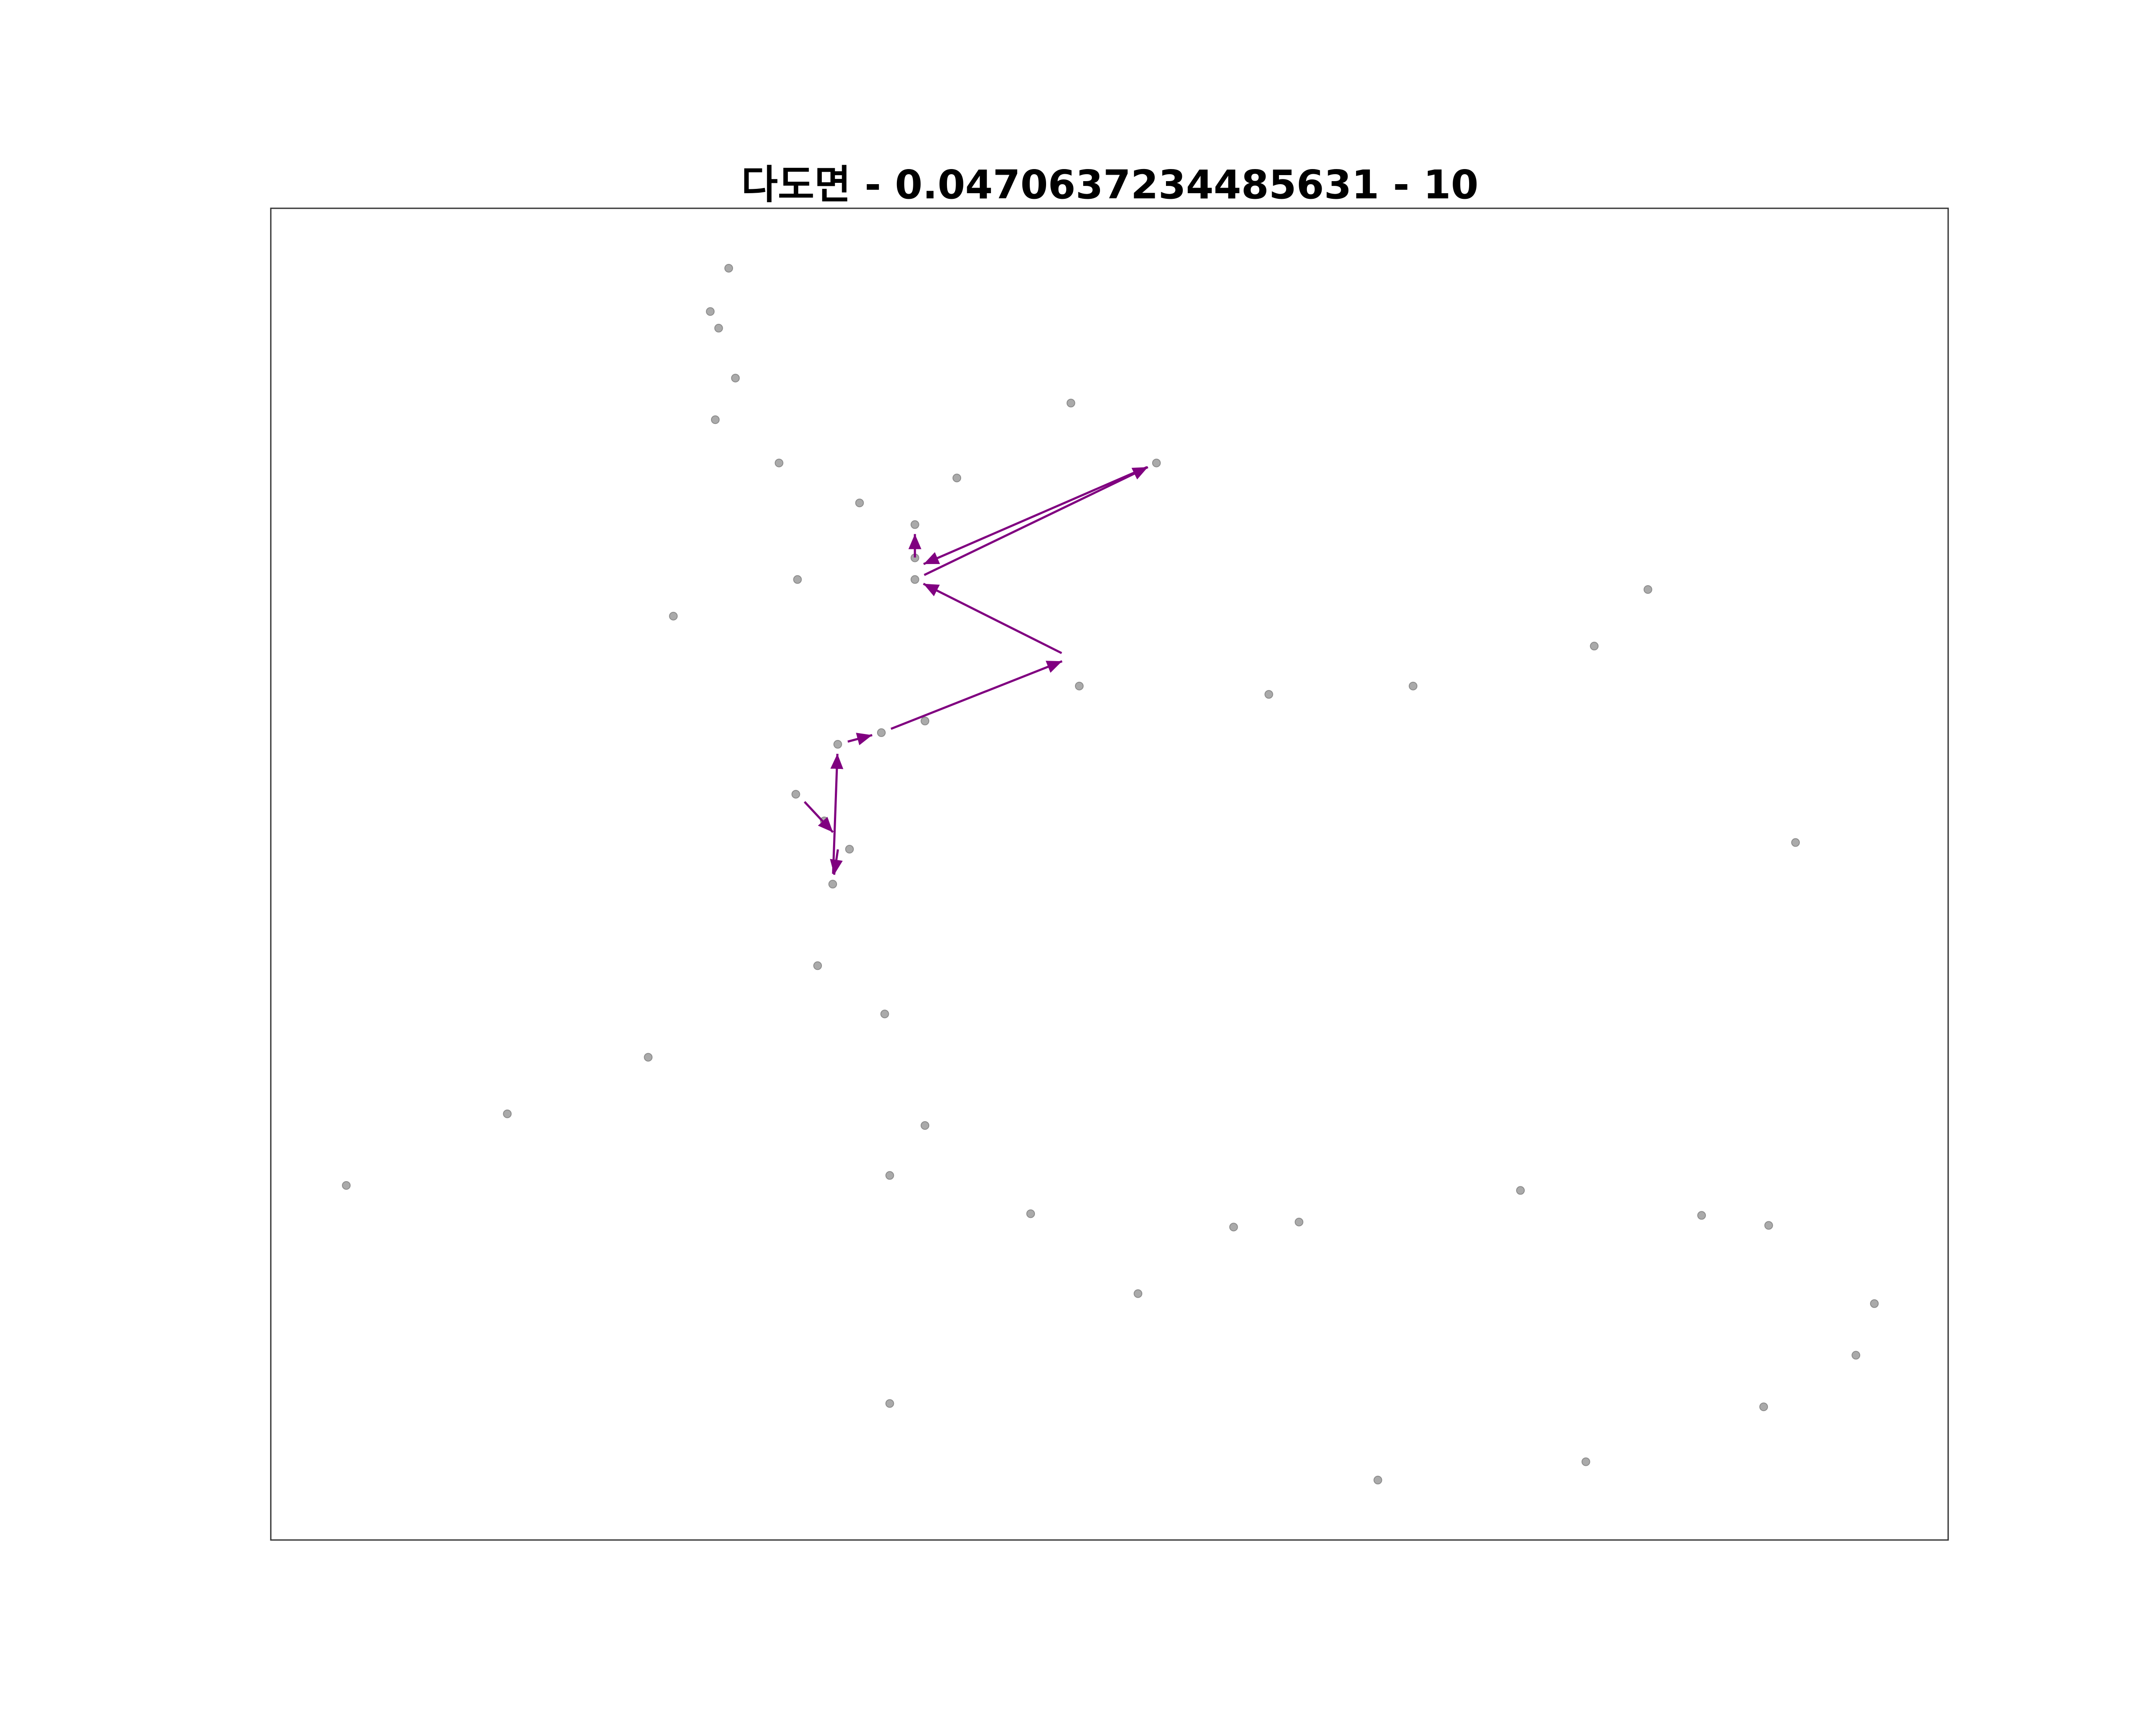 This screenshot has height=1725, width=2156. What do you see at coordinates (1110, 185) in the screenshot?
I see `chart-title: 다도면 - 0.0470637234485631 - 10` at bounding box center [1110, 185].